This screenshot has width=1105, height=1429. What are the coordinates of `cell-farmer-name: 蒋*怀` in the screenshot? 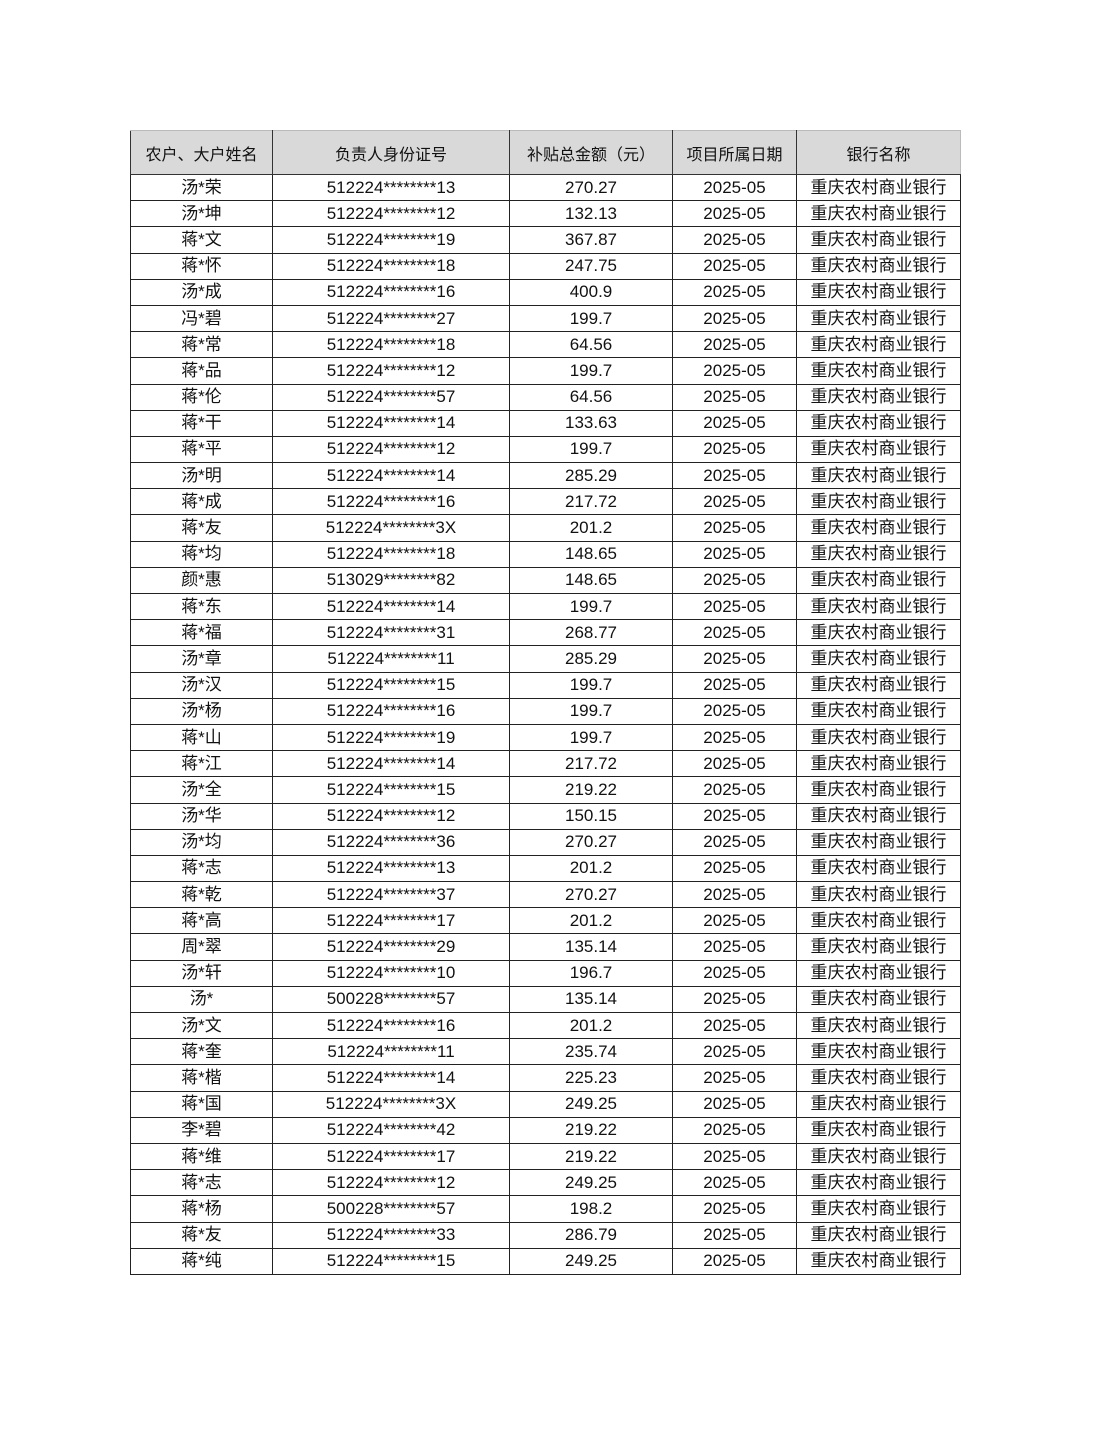 It's located at (201, 266).